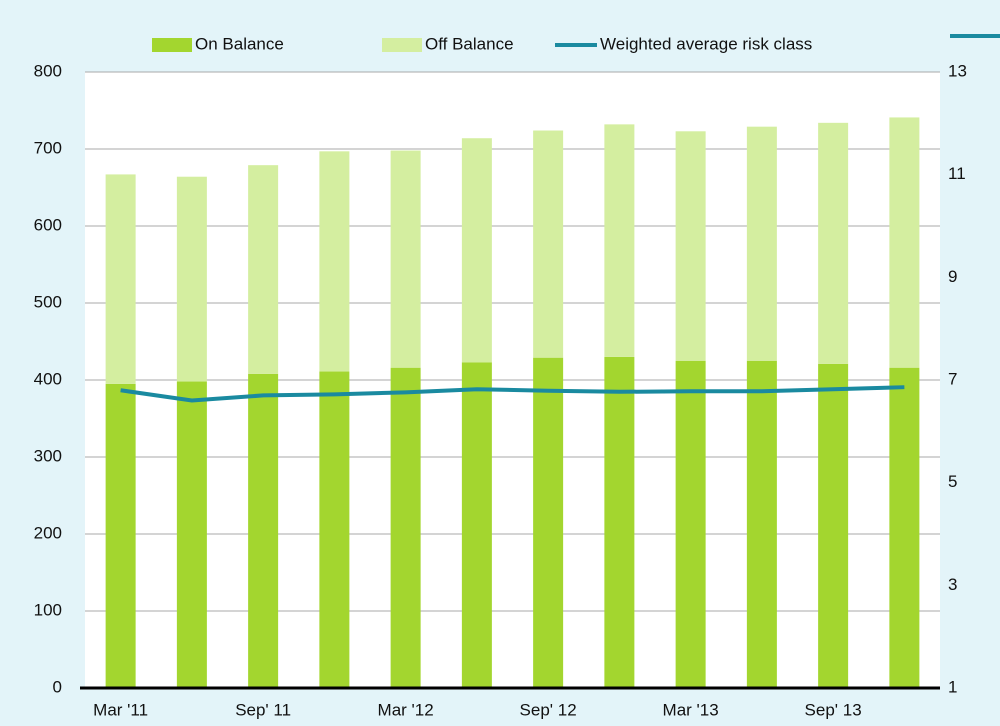  Describe the element at coordinates (691, 709) in the screenshot. I see `x-tick-label: Mar '13` at that location.